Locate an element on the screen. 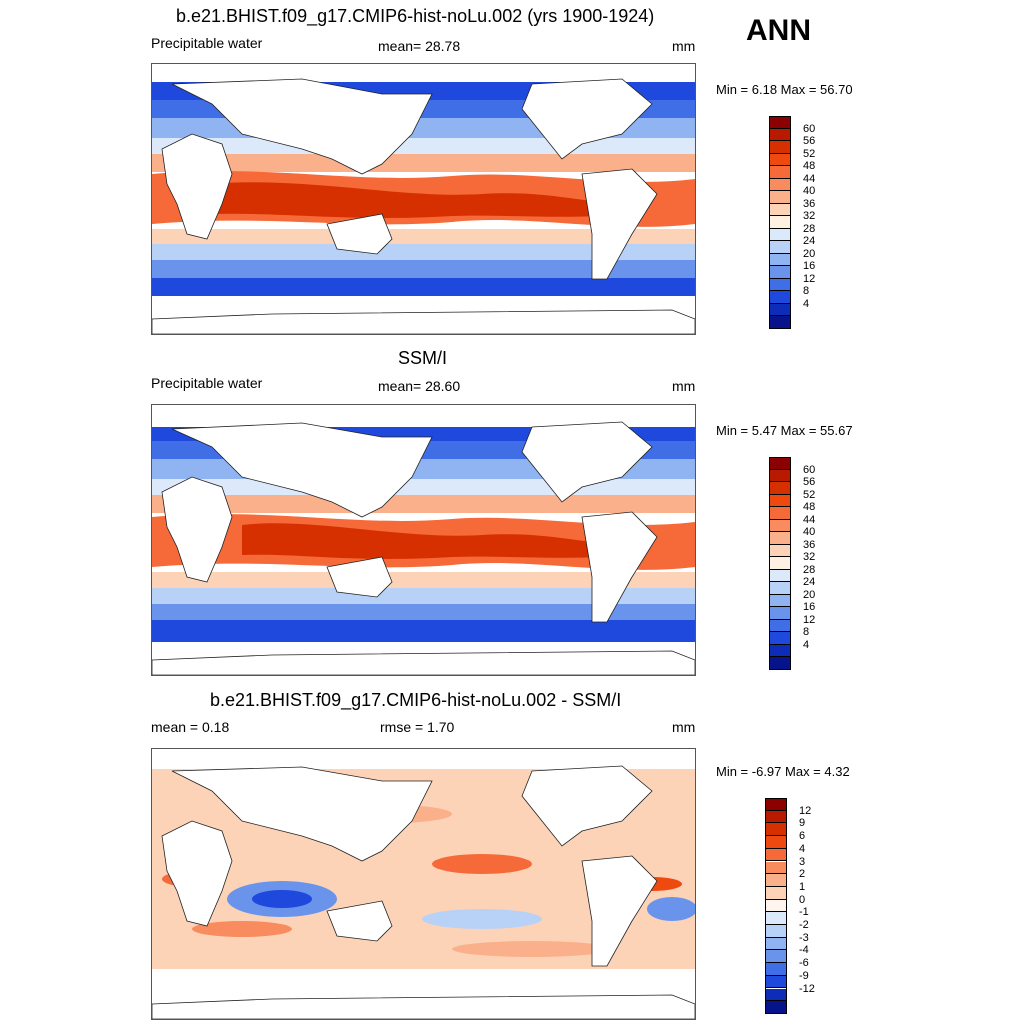  diff-colorbar-frame is located at coordinates (776, 906).